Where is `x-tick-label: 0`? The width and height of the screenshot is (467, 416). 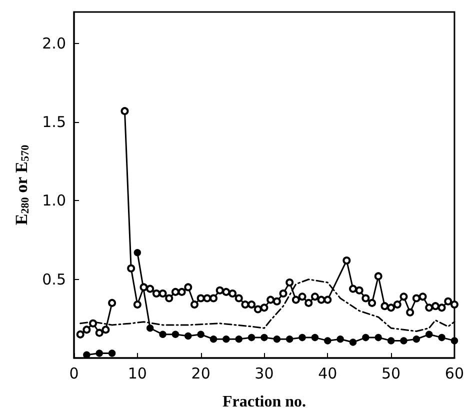 x-tick-label: 0 is located at coordinates (74, 373).